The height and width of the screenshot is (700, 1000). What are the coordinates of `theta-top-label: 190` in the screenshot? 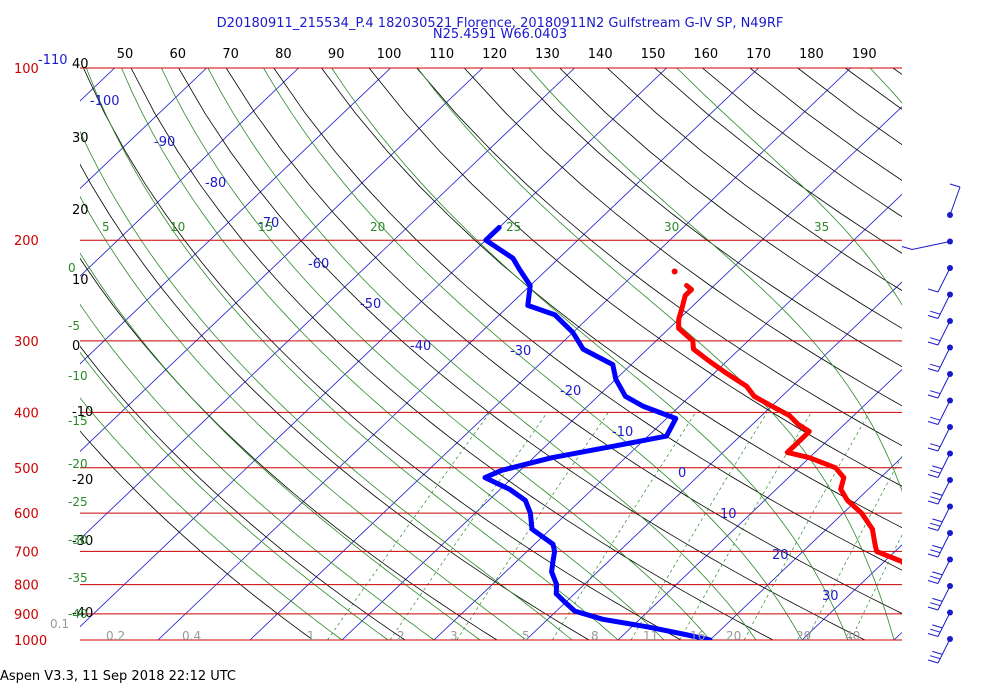 It's located at (864, 54).